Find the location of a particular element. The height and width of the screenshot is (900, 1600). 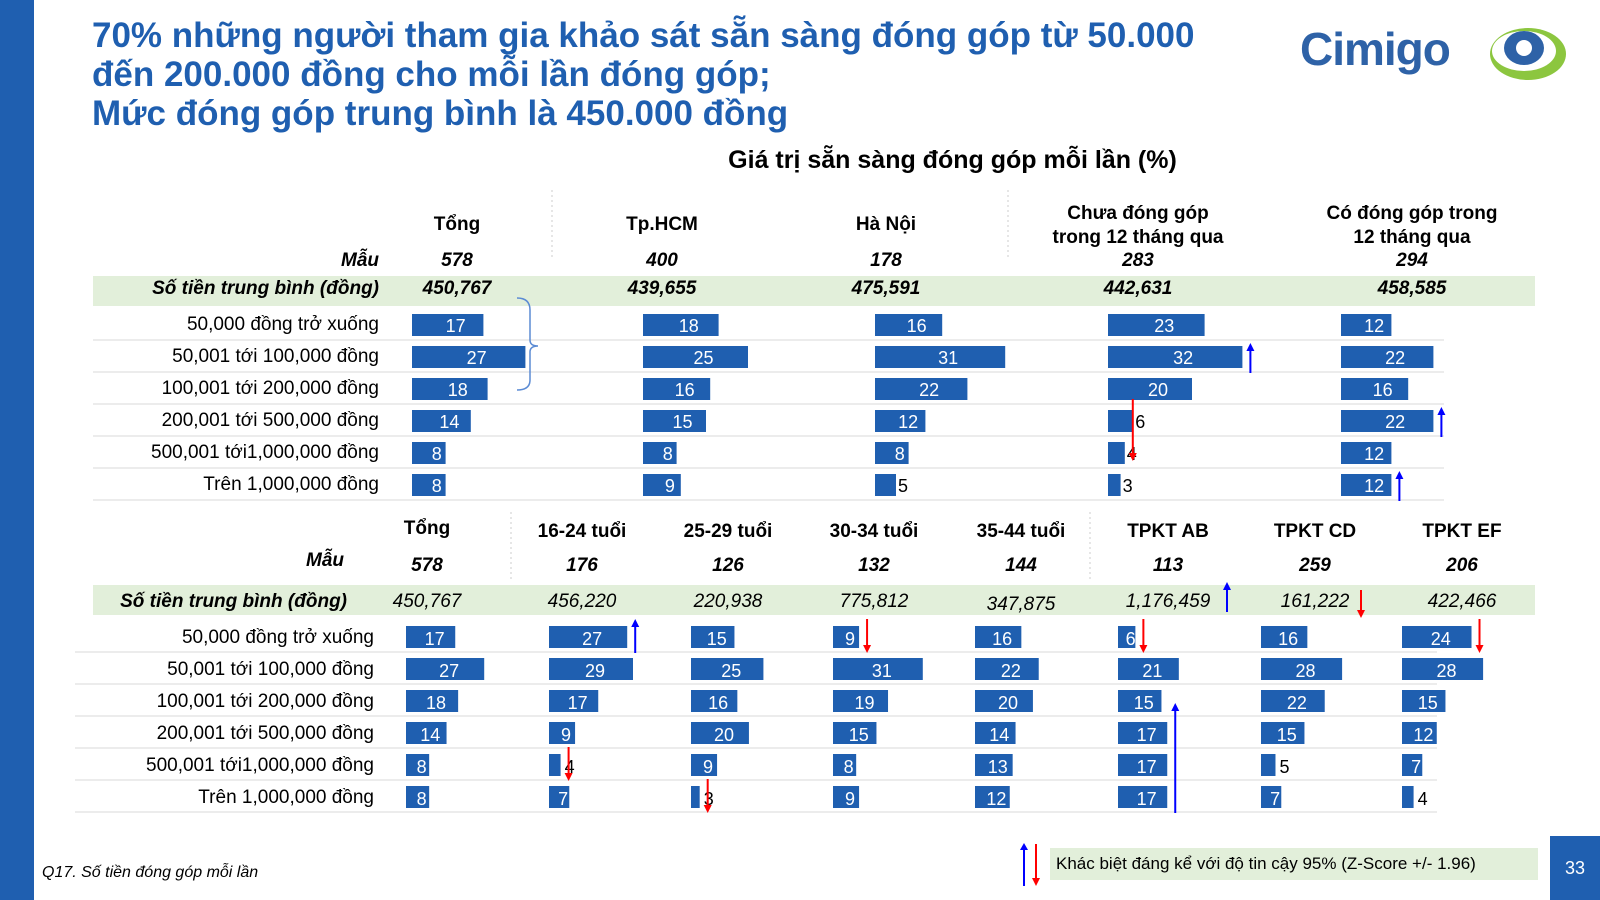

page-number: 33 is located at coordinates (1575, 868).